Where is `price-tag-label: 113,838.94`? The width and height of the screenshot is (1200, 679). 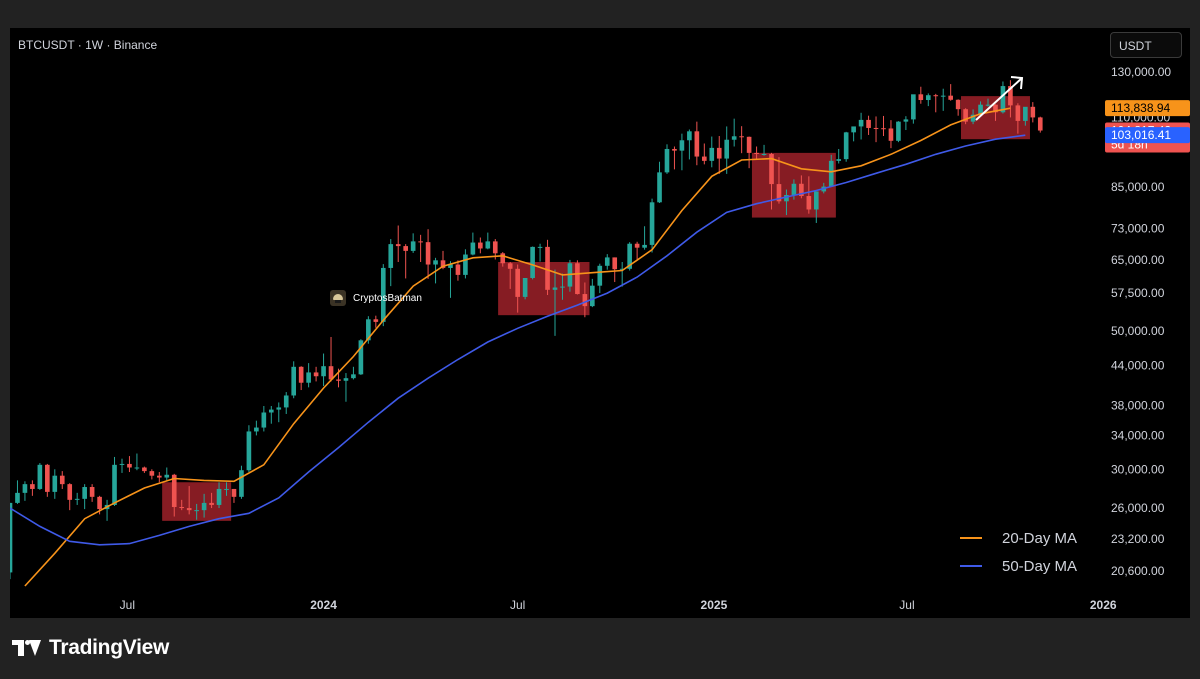 price-tag-label: 113,838.94 is located at coordinates (1140, 108).